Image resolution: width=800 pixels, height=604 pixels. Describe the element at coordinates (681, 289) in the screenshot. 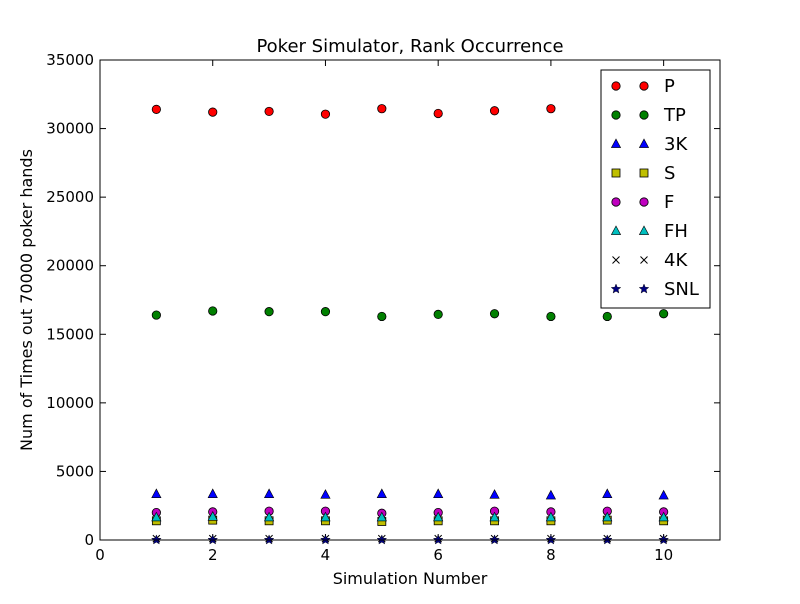

I see `legend-label: SNL` at that location.